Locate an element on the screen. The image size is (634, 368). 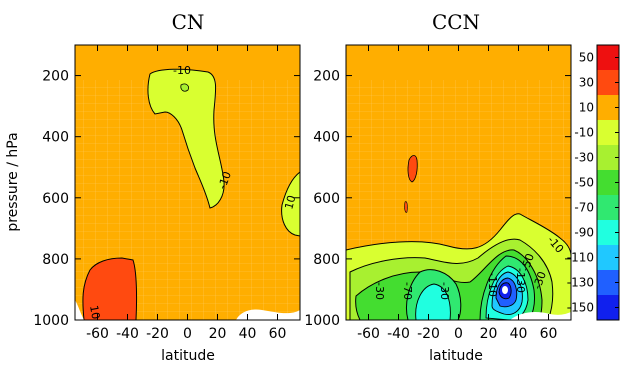
panel-title: CCN is located at coordinates (456, 22).